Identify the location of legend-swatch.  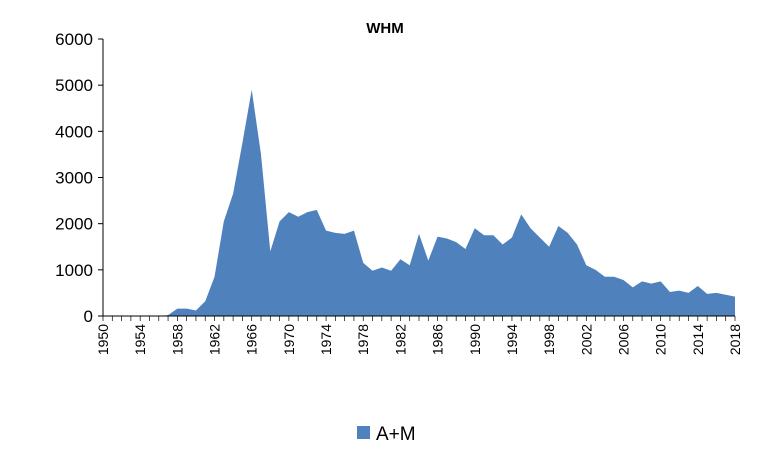
(363, 432).